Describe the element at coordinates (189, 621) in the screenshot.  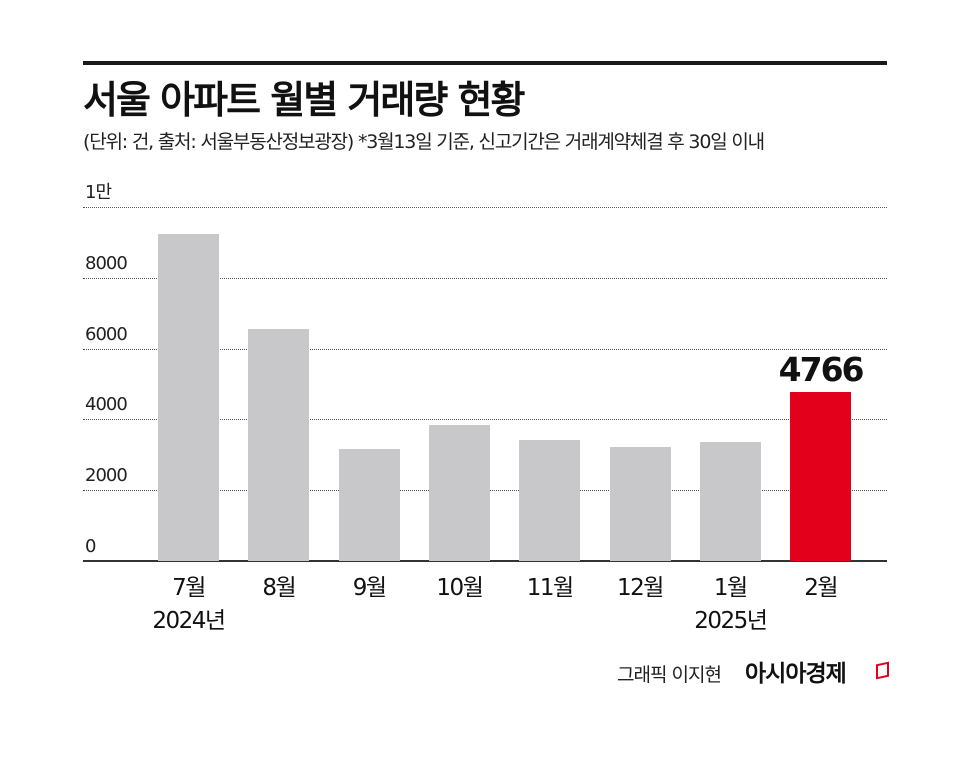
I see `year-label: 2024년` at that location.